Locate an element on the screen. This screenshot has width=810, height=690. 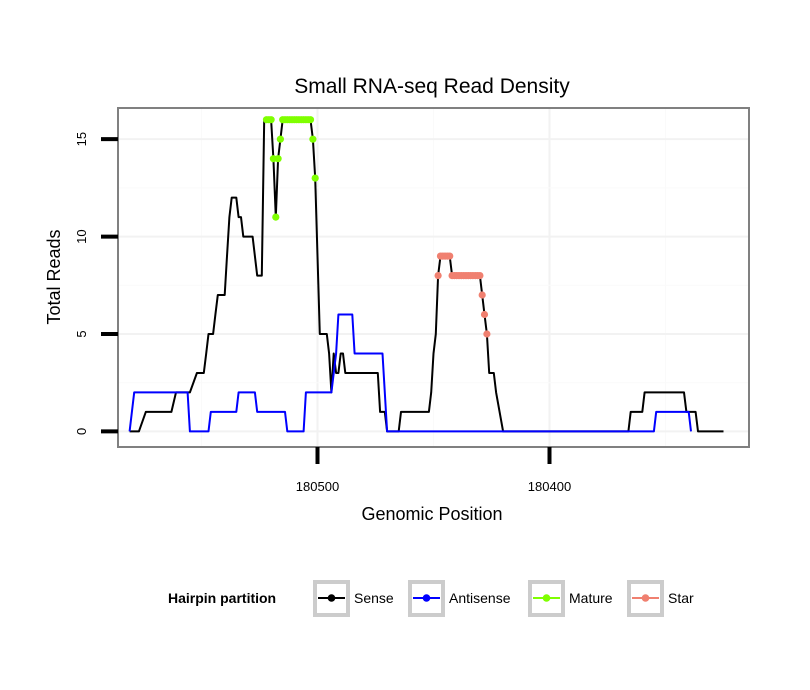
series-antisense-line is located at coordinates (410, 373).